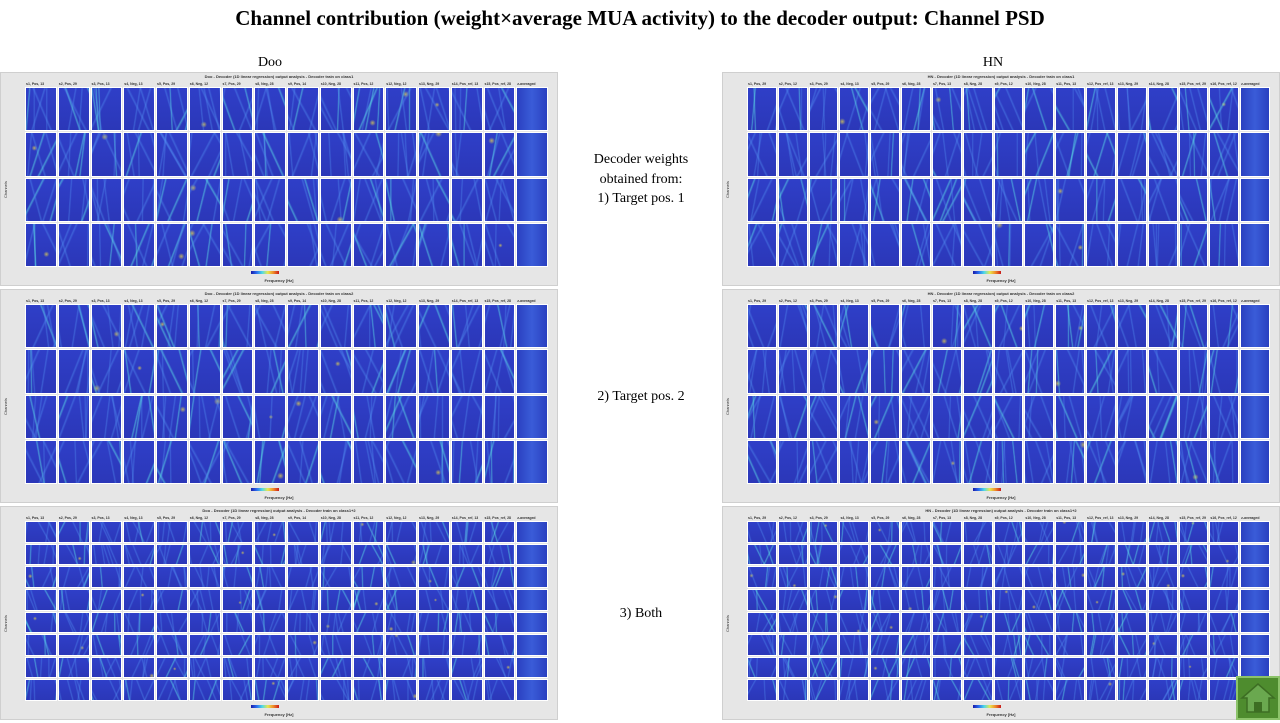 The image size is (1280, 723). I want to click on home-button, so click(1258, 698).